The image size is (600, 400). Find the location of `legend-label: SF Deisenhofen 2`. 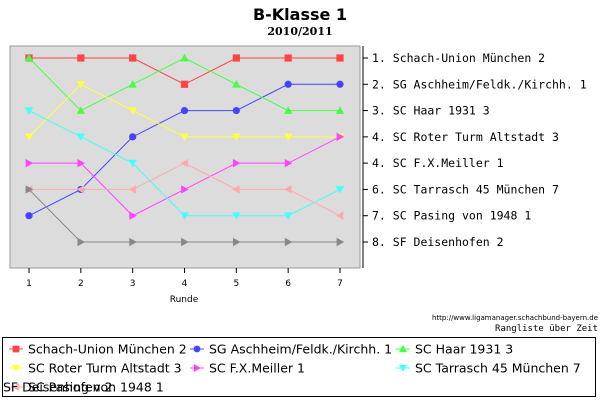

legend-label: SF Deisenhofen 2 is located at coordinates (58, 387).